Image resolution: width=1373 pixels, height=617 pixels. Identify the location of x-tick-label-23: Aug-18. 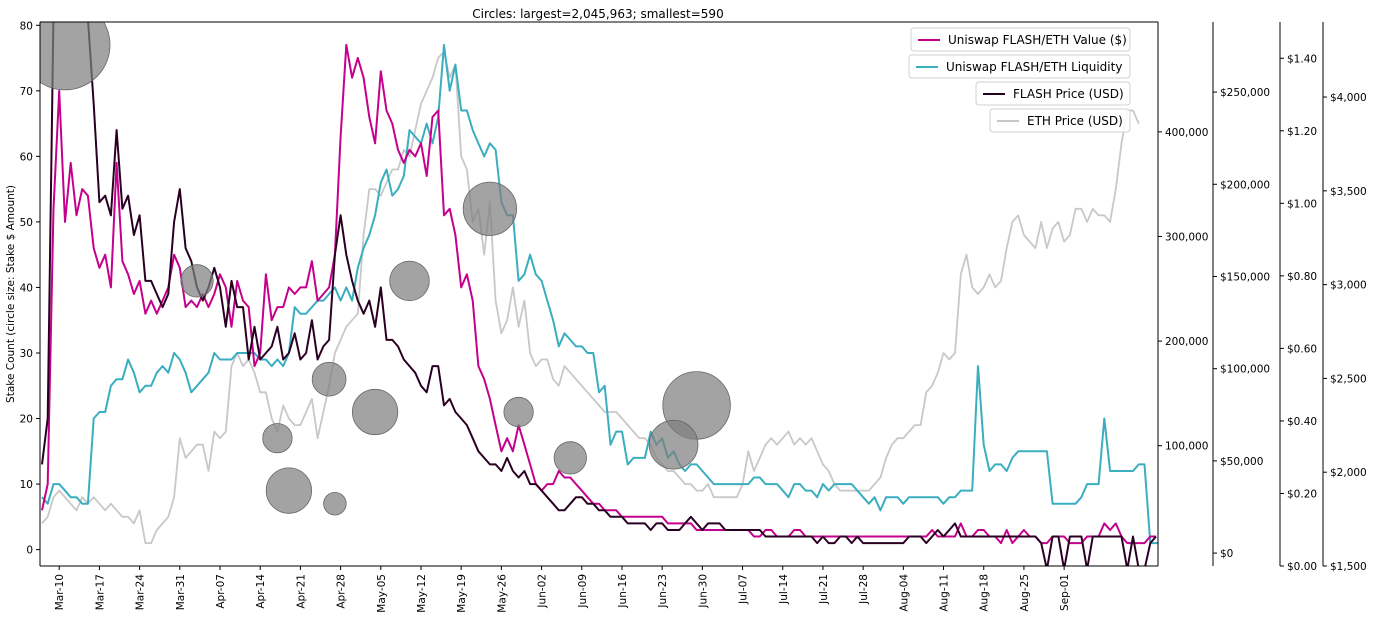
(985, 593).